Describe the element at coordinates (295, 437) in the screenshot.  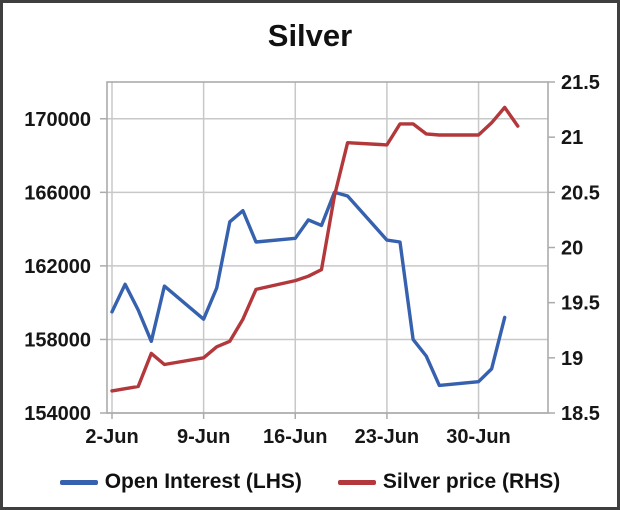
I see `x-axis-label: 16-Jun` at that location.